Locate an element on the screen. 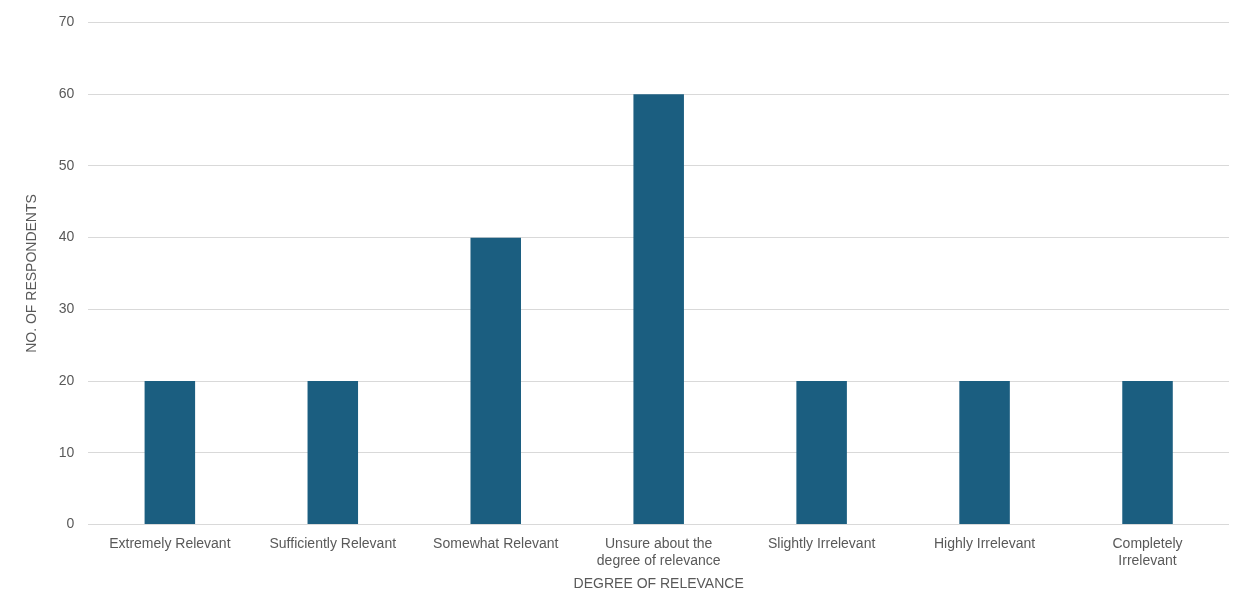 This screenshot has width=1249, height=607. y-tick-label: 60 is located at coordinates (66, 93).